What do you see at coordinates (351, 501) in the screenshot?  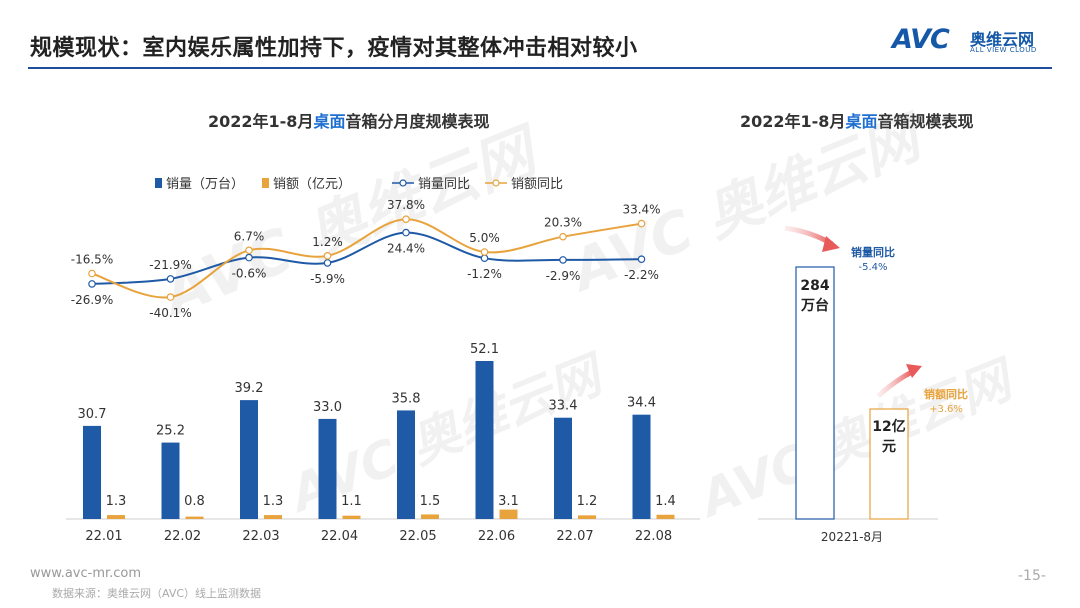 I see `data-label-revenue: 1.1` at bounding box center [351, 501].